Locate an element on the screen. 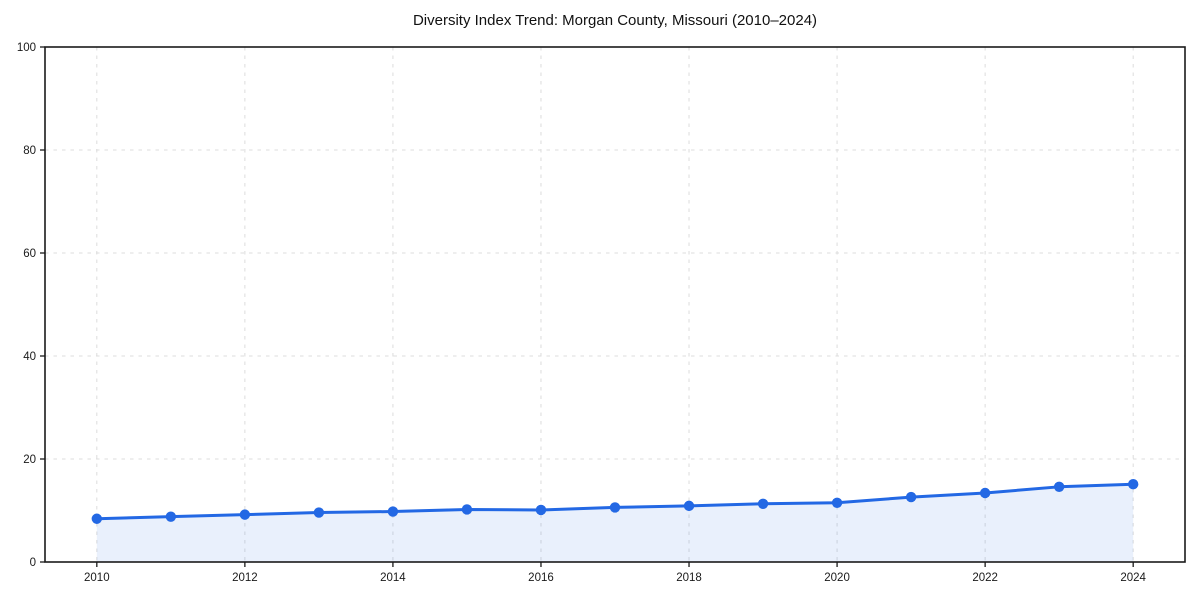  y-tick-label: 20 is located at coordinates (29, 460).